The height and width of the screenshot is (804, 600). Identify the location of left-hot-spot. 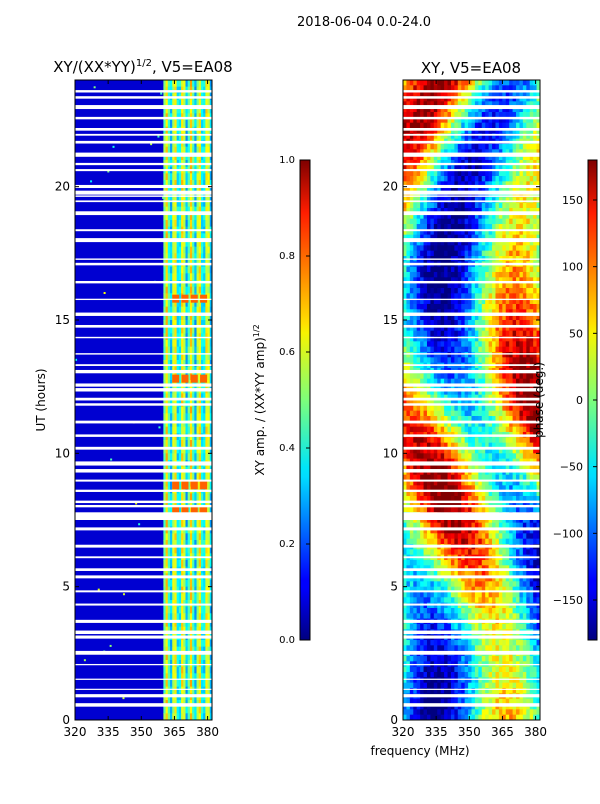
(185, 299).